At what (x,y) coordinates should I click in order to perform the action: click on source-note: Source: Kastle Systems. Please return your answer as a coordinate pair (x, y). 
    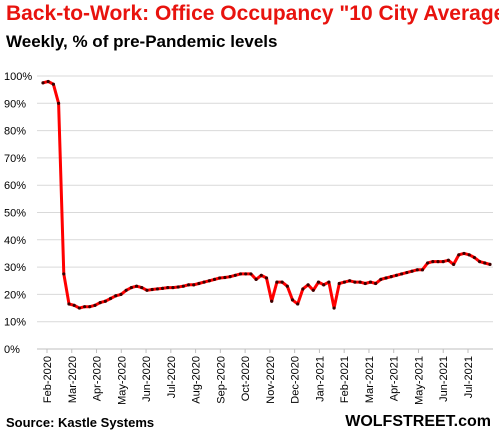
    Looking at the image, I should click on (80, 422).